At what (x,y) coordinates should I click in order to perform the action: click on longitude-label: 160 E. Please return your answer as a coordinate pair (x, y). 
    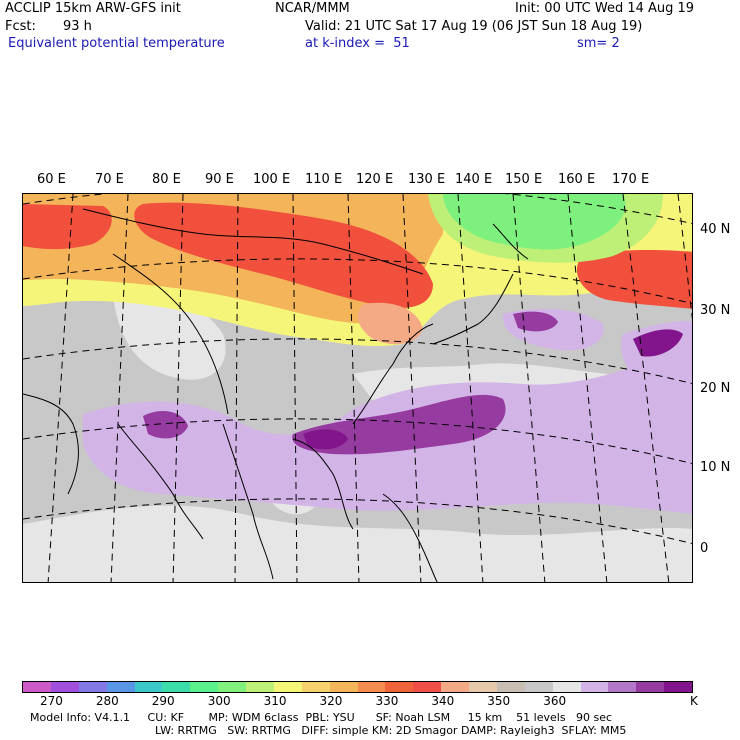
    Looking at the image, I should click on (577, 179).